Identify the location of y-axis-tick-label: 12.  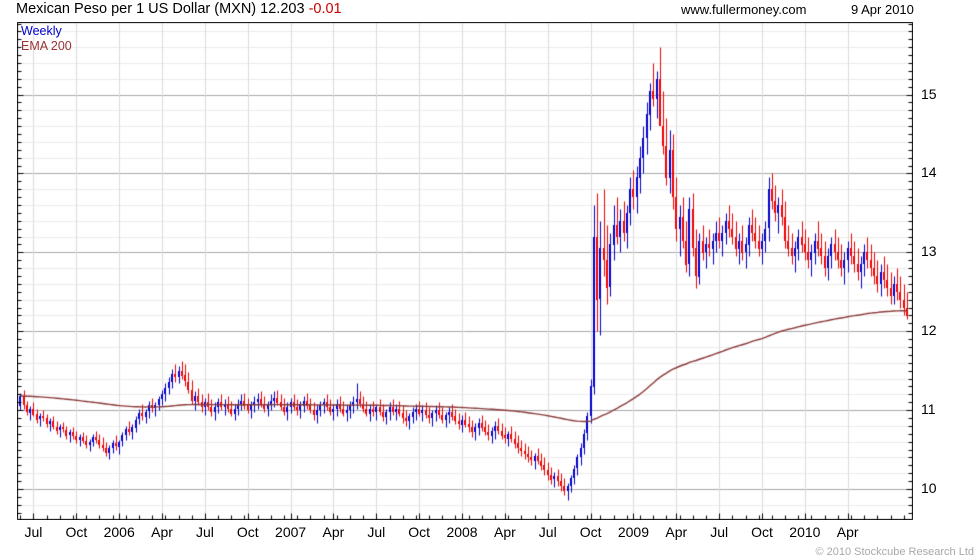
(929, 330).